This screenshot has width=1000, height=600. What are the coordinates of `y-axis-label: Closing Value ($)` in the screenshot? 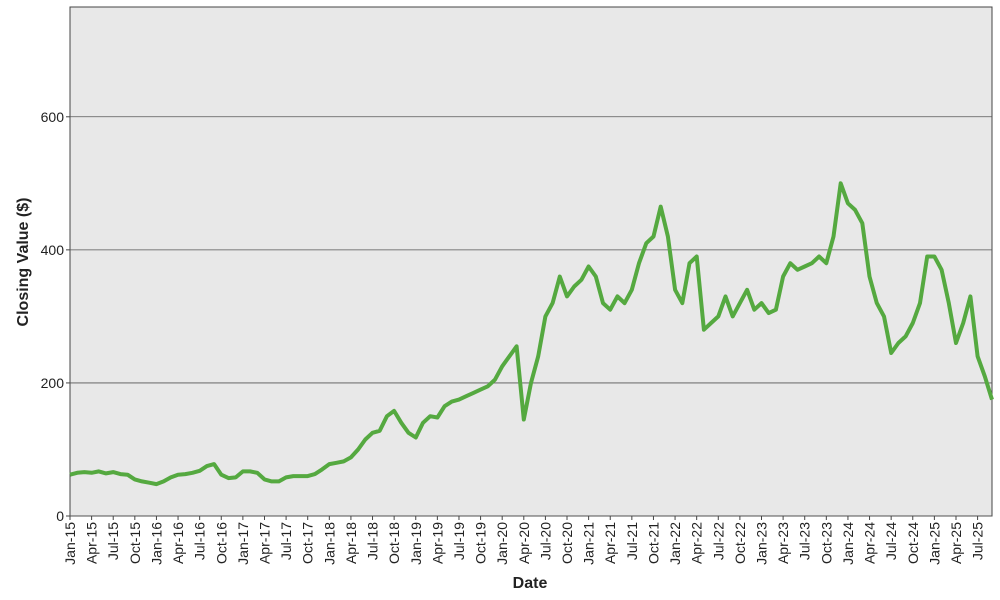 It's located at (23, 262).